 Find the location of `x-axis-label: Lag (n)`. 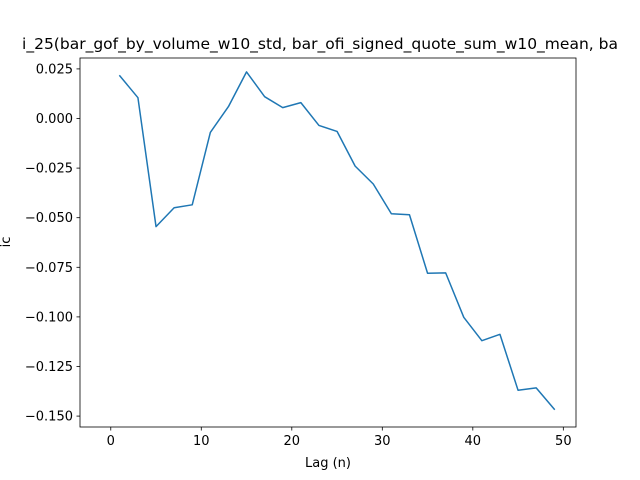

x-axis-label: Lag (n) is located at coordinates (328, 463).